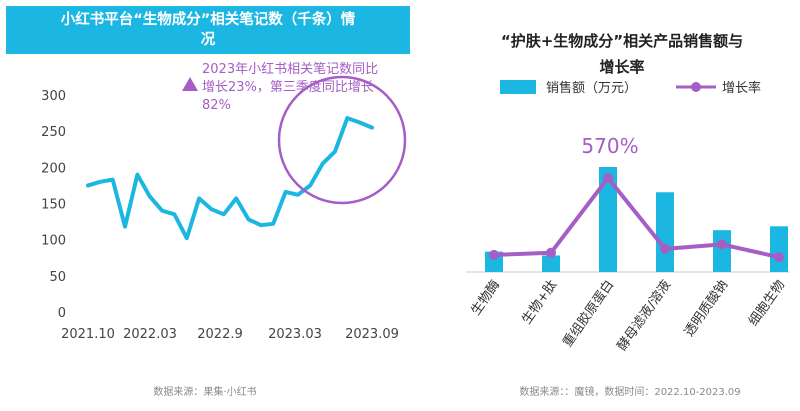 This screenshot has width=800, height=411. I want to click on category-label: 重组胶原蛋白, so click(588, 313).